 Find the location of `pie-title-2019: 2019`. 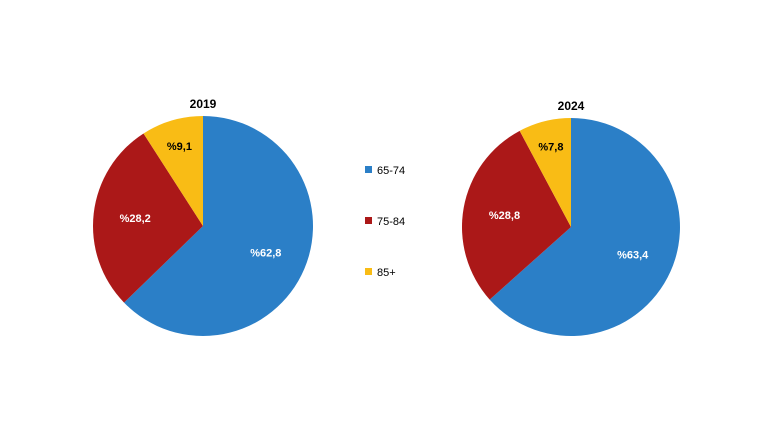

pie-title-2019: 2019 is located at coordinates (203, 104).